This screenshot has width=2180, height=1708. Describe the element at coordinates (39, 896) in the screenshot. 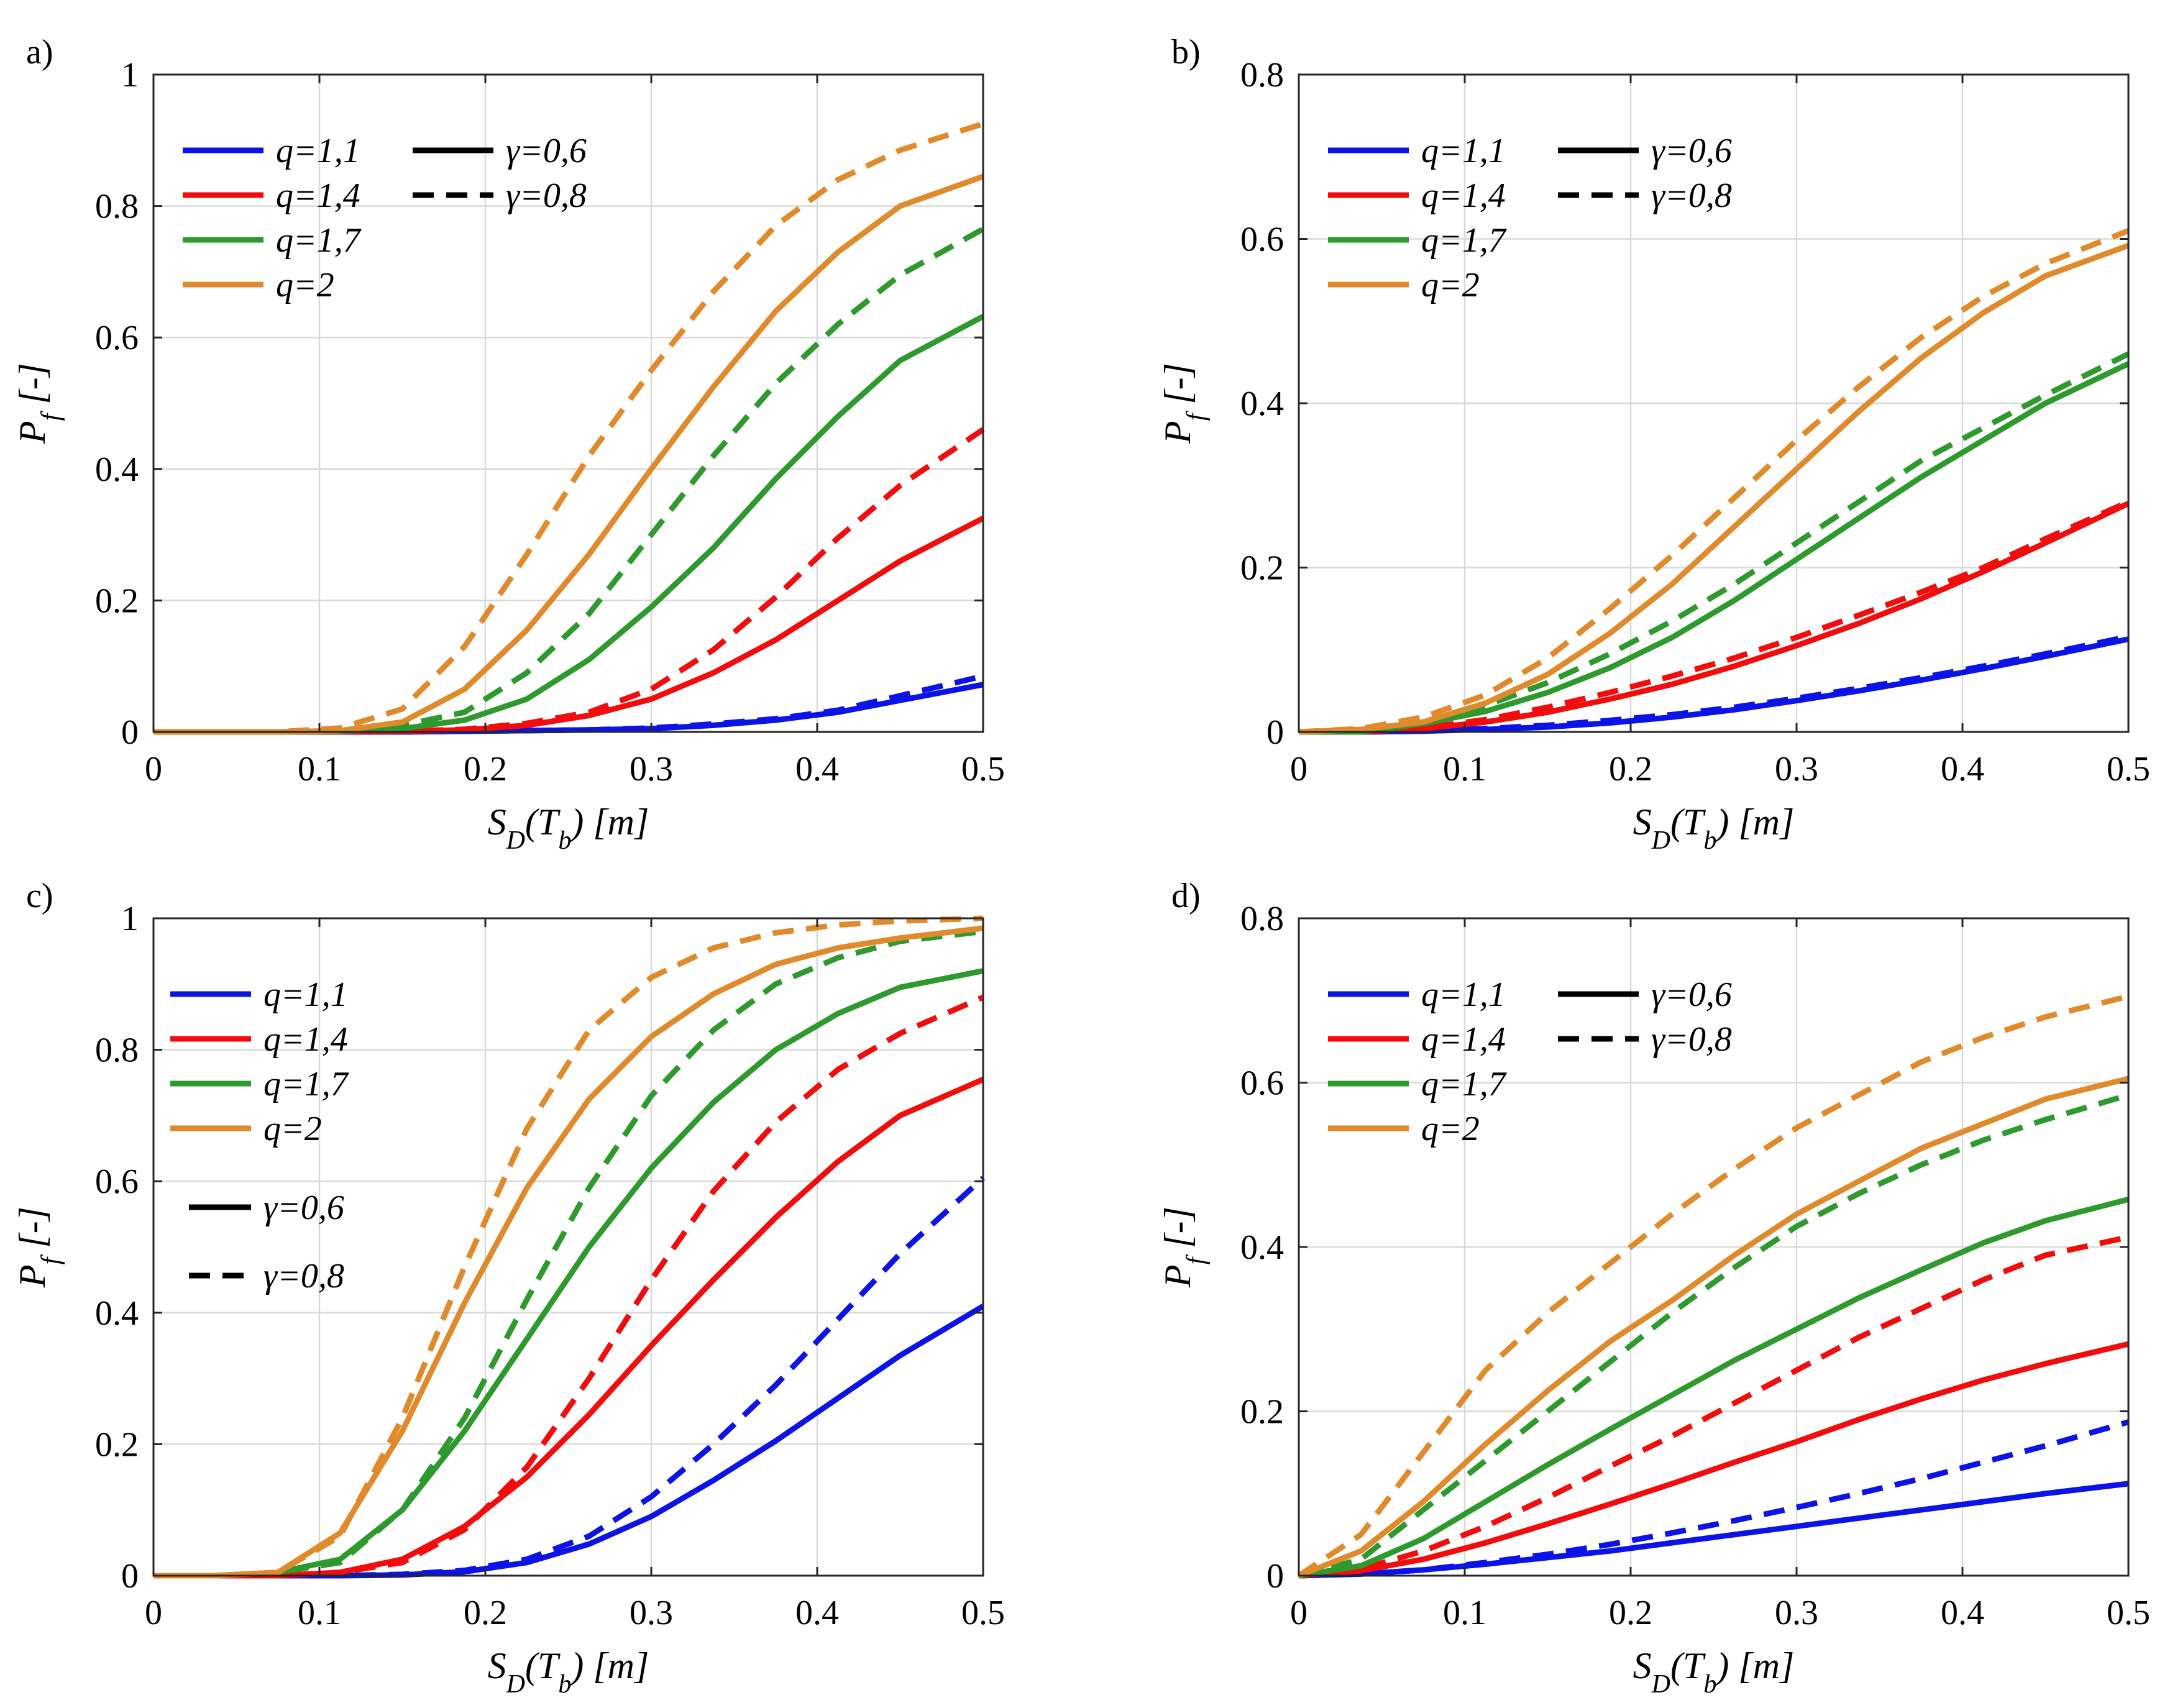

I see `panel-label: c)` at that location.